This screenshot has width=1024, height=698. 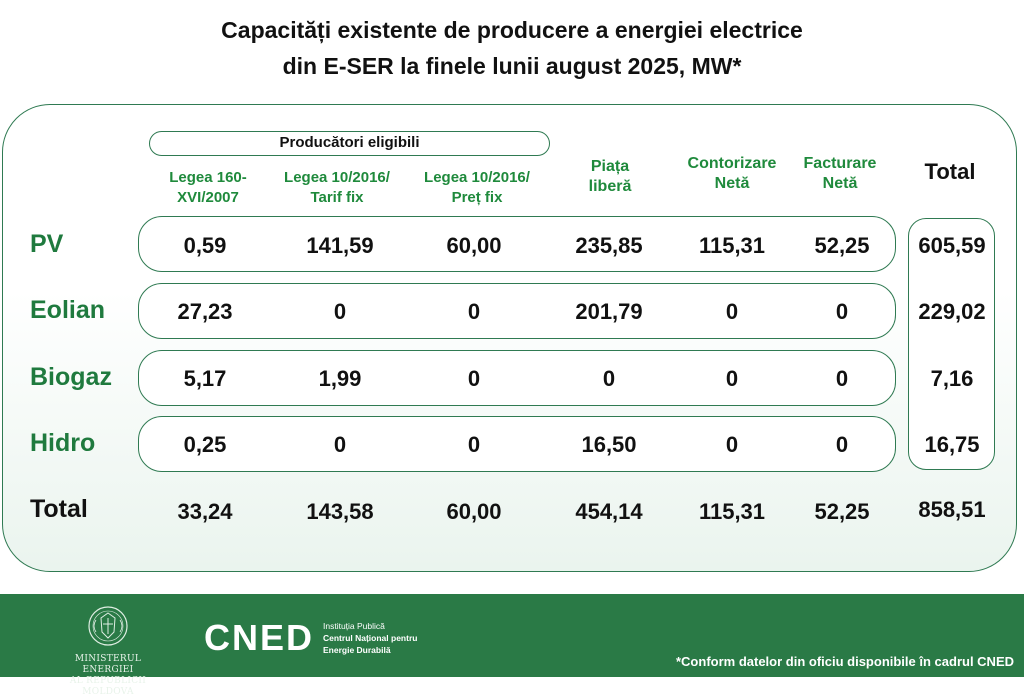 I want to click on footer-bar, so click(x=512, y=635).